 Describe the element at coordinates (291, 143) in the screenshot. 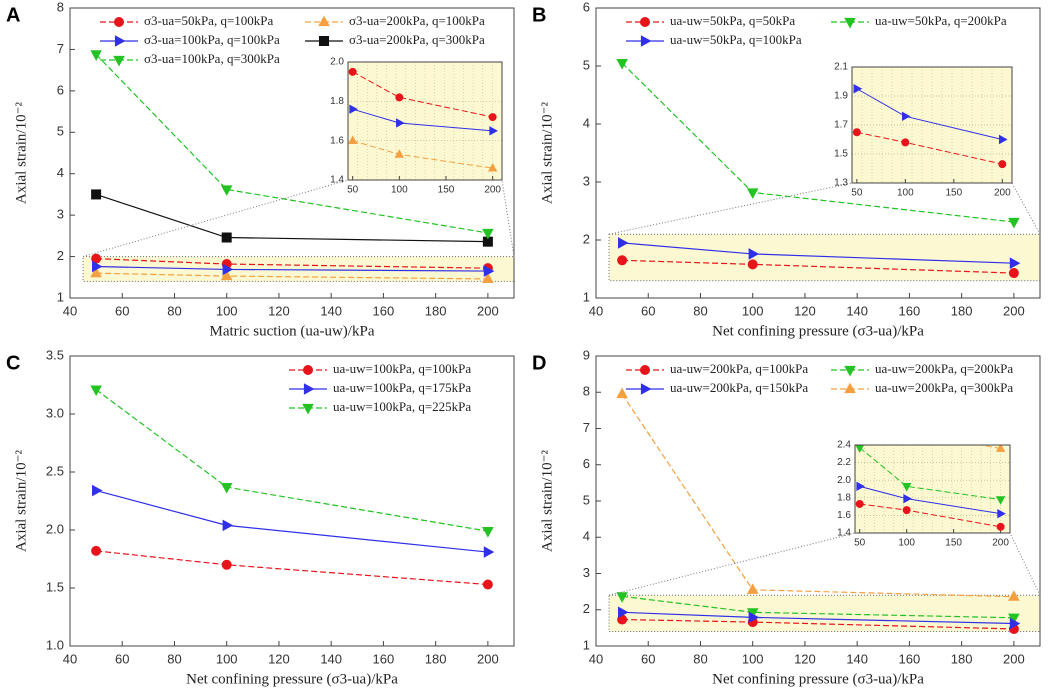

I see `series-line` at that location.